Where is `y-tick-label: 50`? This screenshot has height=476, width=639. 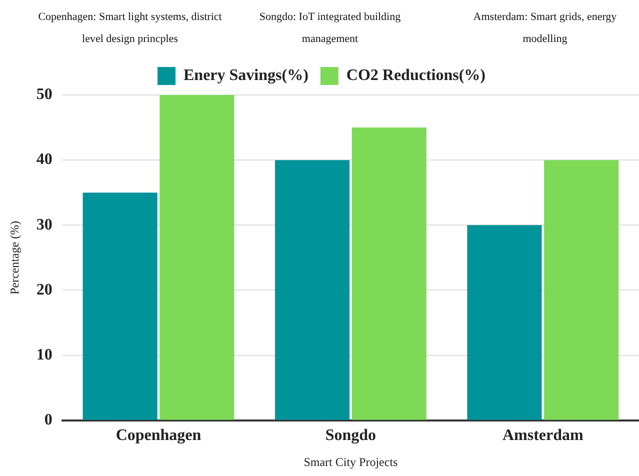
y-tick-label: 50 is located at coordinates (44, 95).